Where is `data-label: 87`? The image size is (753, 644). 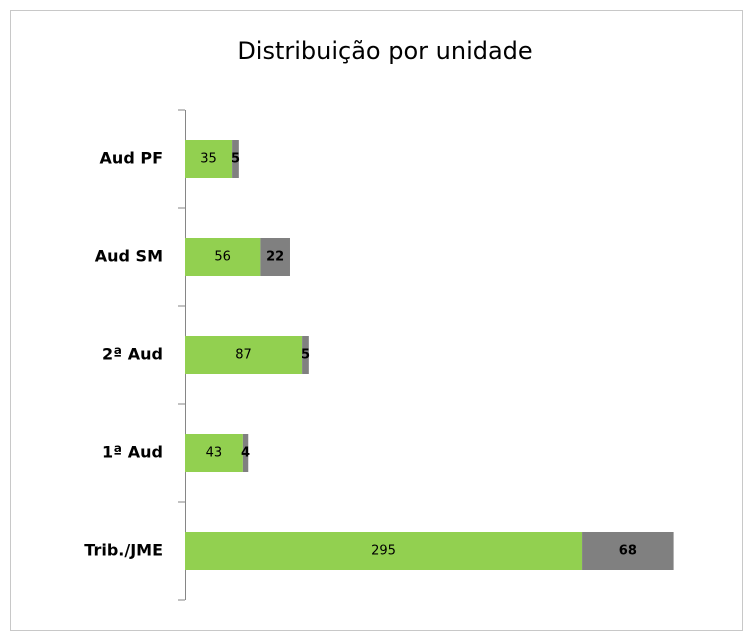
data-label: 87 is located at coordinates (243, 355).